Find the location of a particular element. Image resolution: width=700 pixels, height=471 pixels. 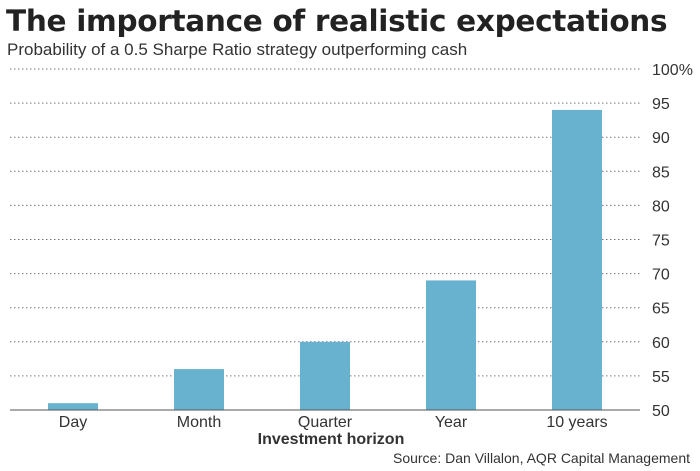

x-tick-label: Month is located at coordinates (199, 422).